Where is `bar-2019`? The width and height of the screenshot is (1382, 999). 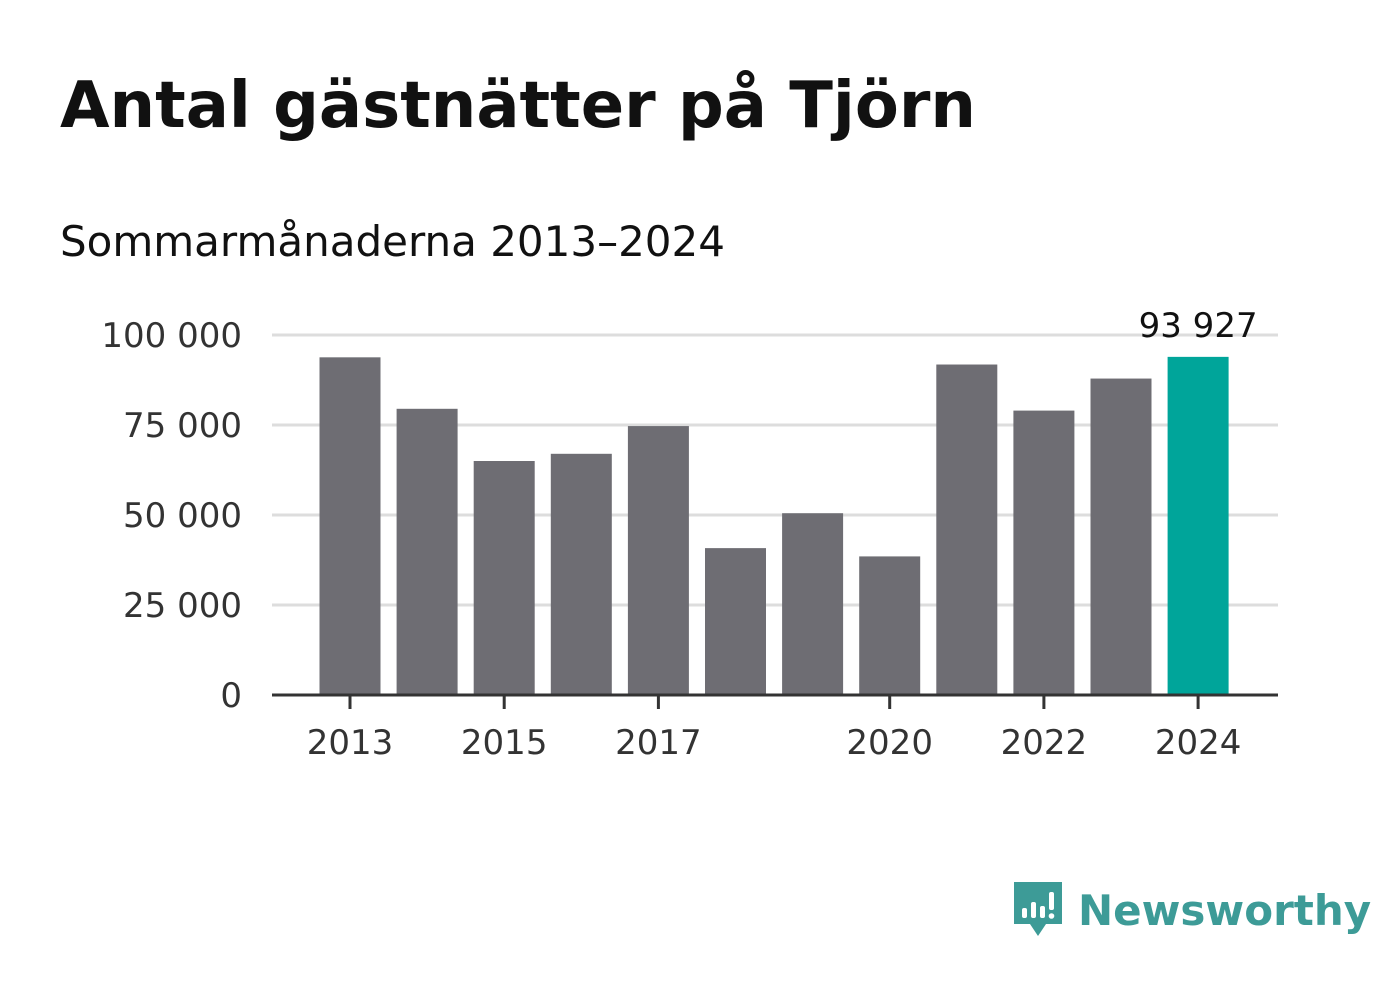 bar-2019 is located at coordinates (813, 604).